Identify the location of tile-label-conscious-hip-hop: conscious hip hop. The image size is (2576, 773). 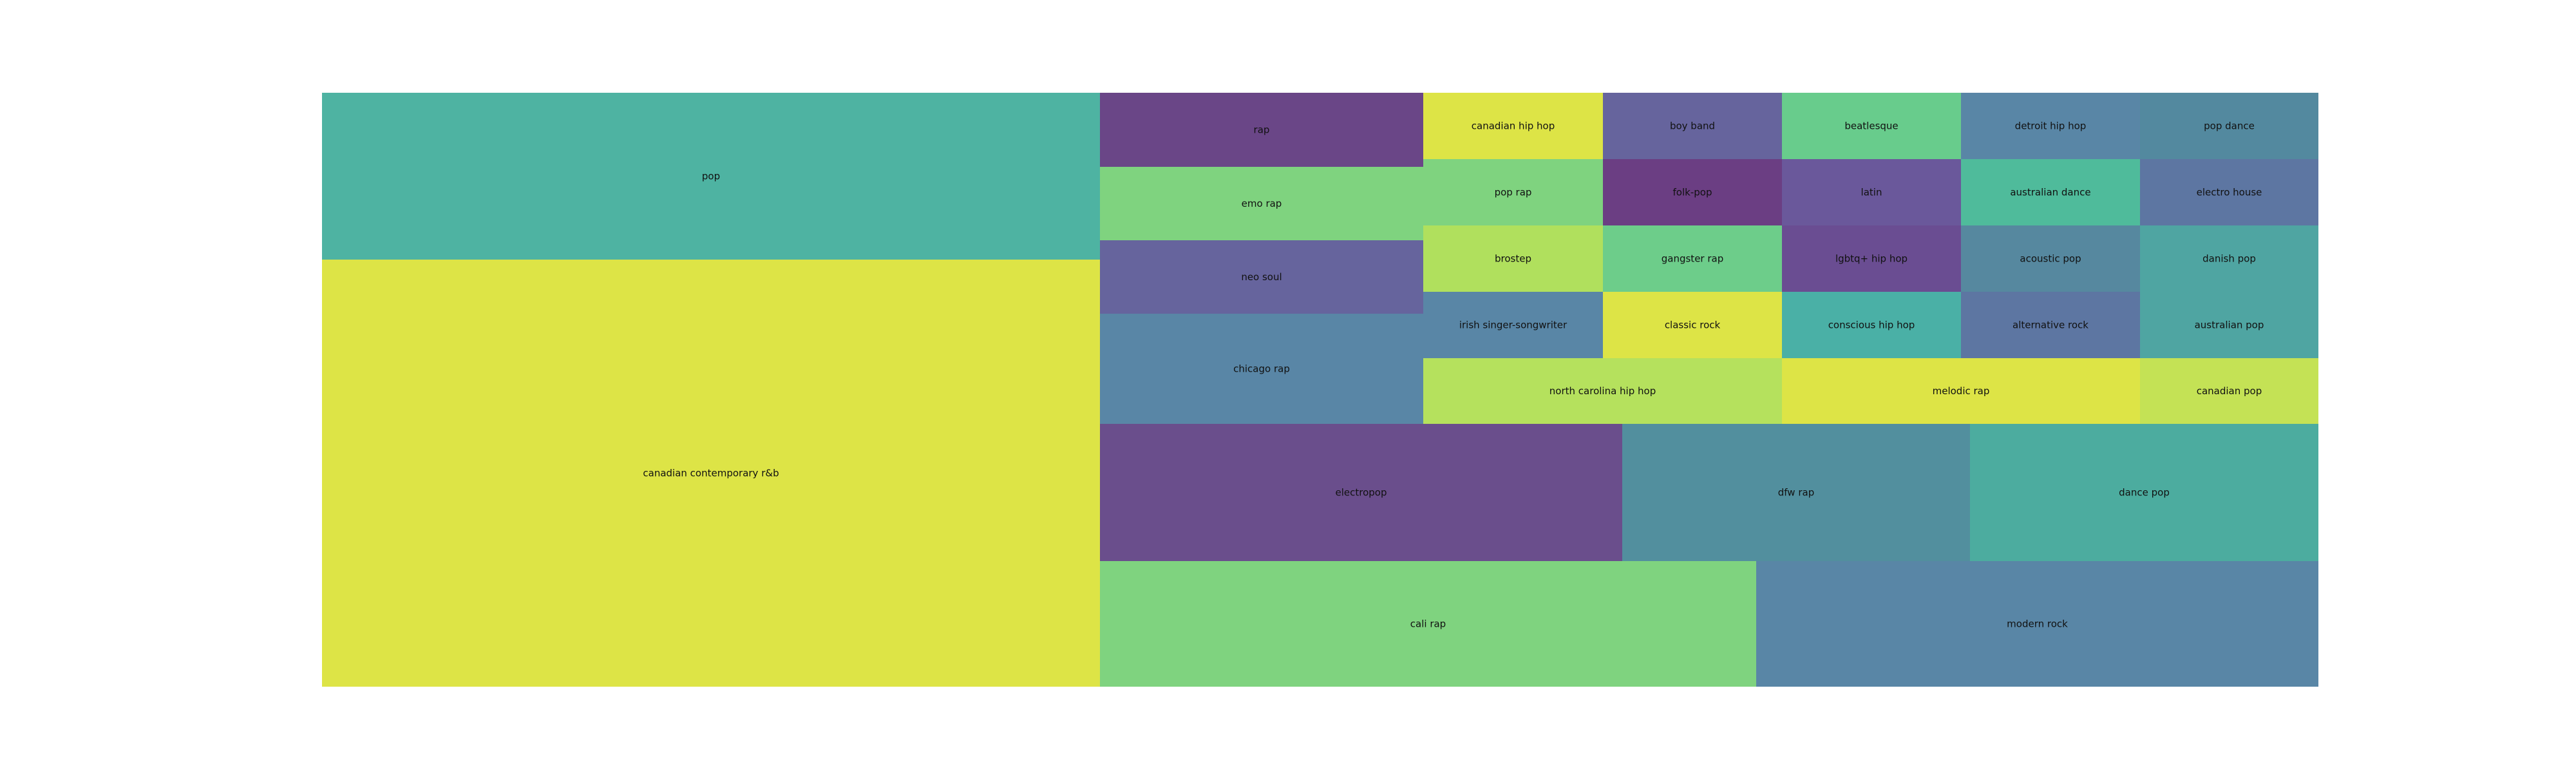
(1871, 325).